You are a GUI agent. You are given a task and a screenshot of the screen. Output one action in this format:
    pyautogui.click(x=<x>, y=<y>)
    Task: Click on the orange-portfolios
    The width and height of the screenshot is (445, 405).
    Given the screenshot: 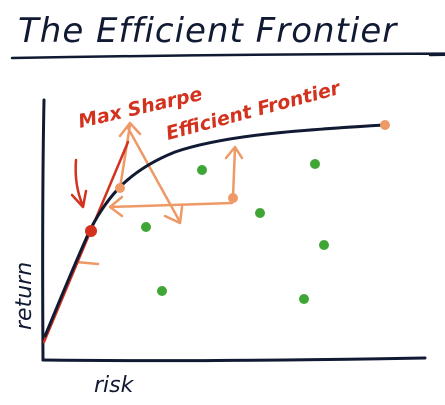 What is the action you would take?
    pyautogui.click(x=252, y=161)
    